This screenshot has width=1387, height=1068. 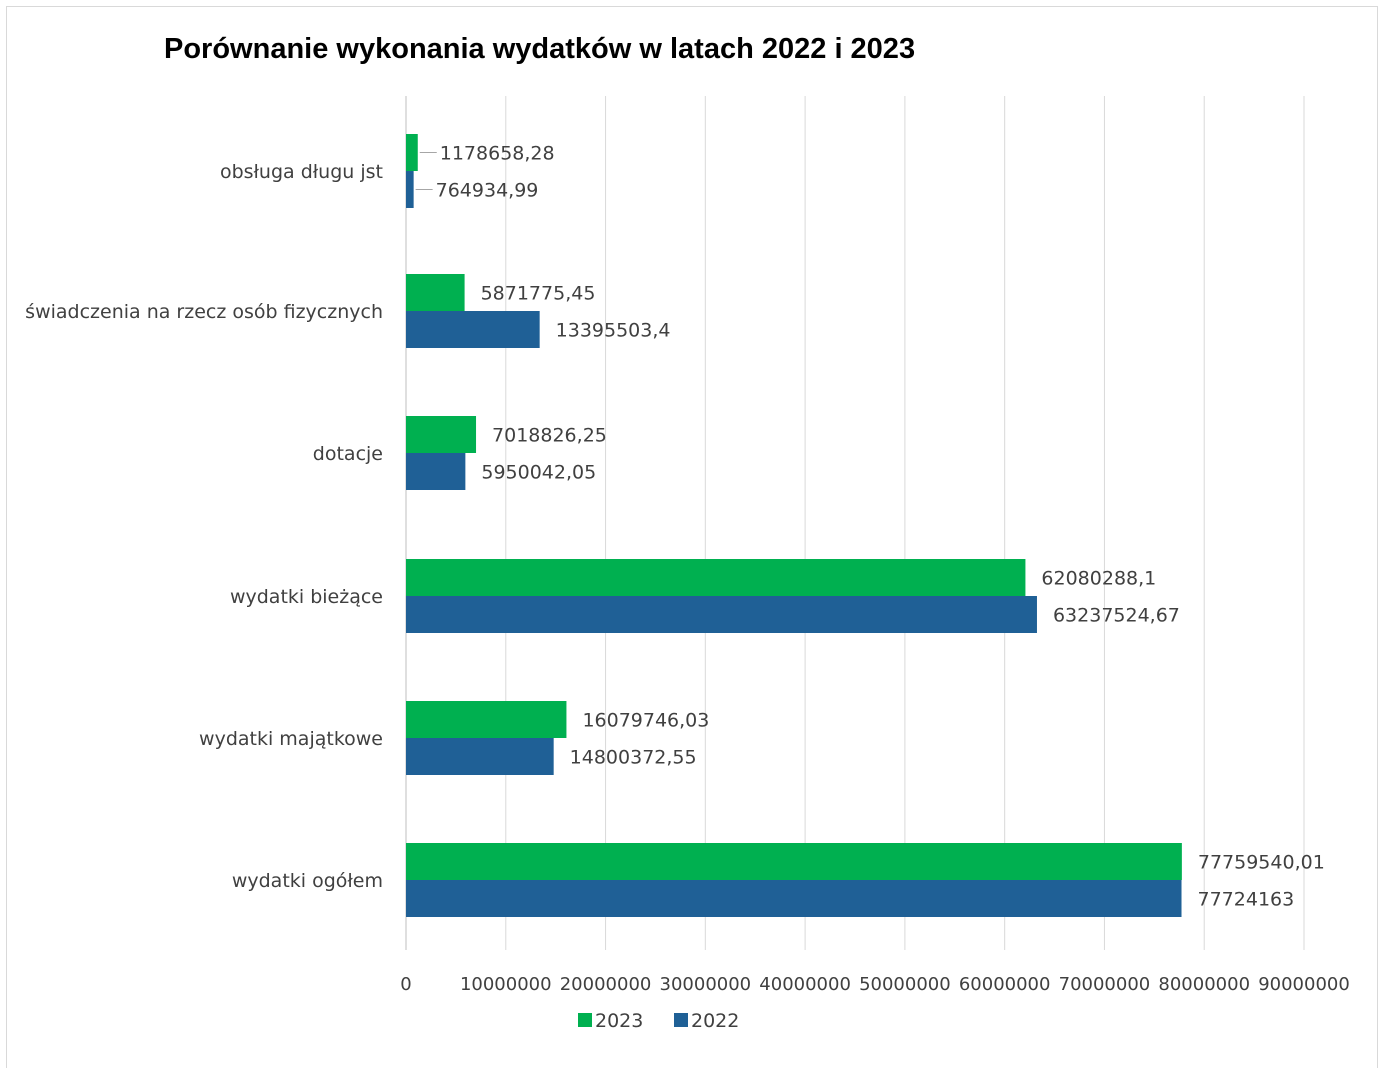 What do you see at coordinates (1204, 984) in the screenshot?
I see `x-tick-label: 80000000` at bounding box center [1204, 984].